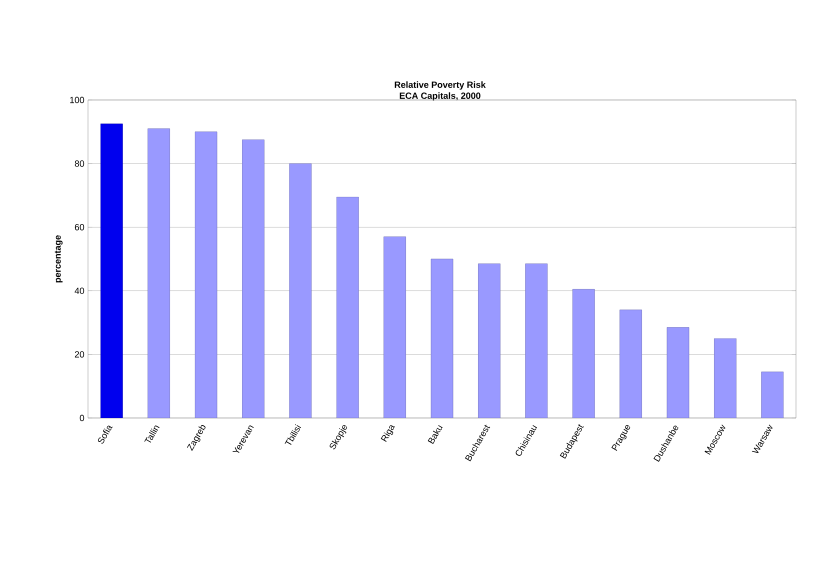 The height and width of the screenshot is (561, 815). Describe the element at coordinates (440, 85) in the screenshot. I see `chart-title: Relative Poverty Risk` at that location.